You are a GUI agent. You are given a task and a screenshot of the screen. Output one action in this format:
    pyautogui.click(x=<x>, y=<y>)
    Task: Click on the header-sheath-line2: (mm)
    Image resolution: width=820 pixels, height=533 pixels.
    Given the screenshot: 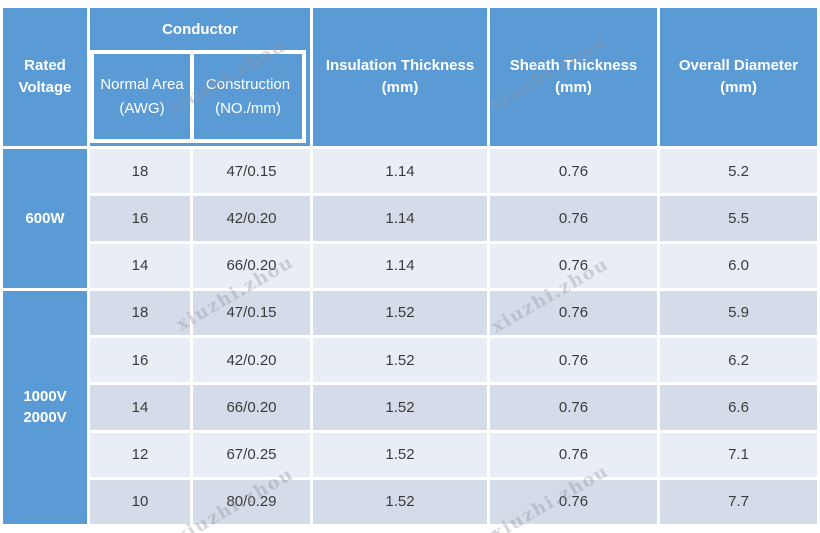 What is the action you would take?
    pyautogui.click(x=573, y=87)
    